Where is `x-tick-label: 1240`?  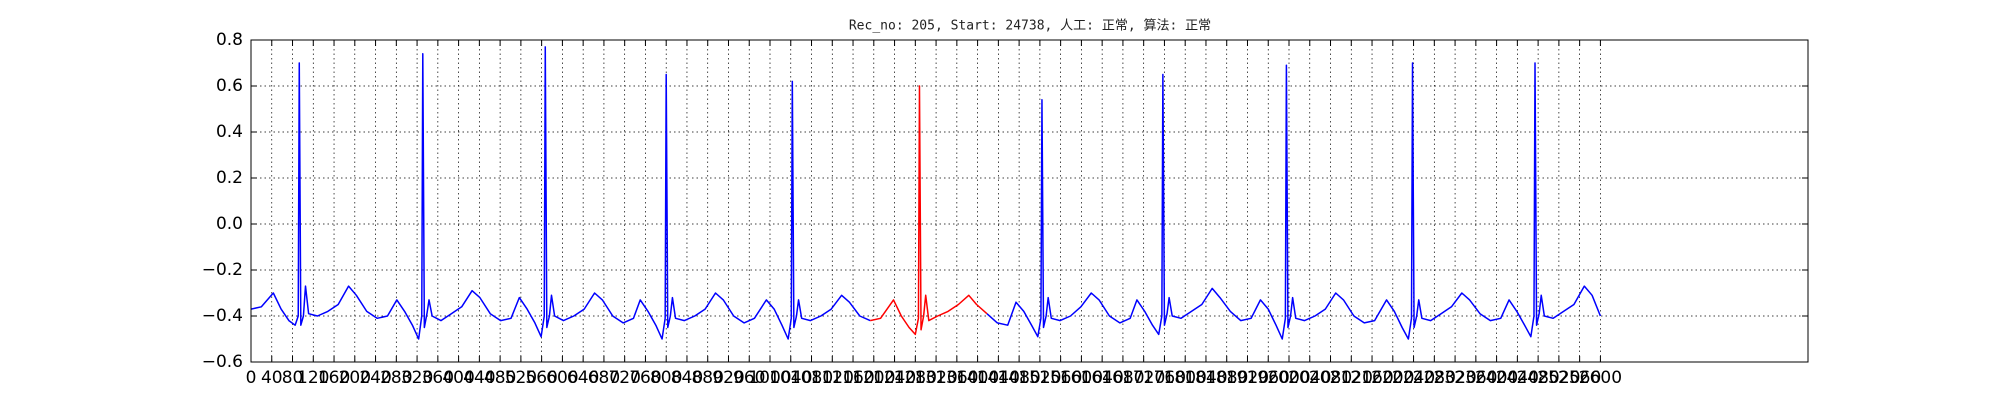 x-tick-label: 1240 is located at coordinates (894, 378).